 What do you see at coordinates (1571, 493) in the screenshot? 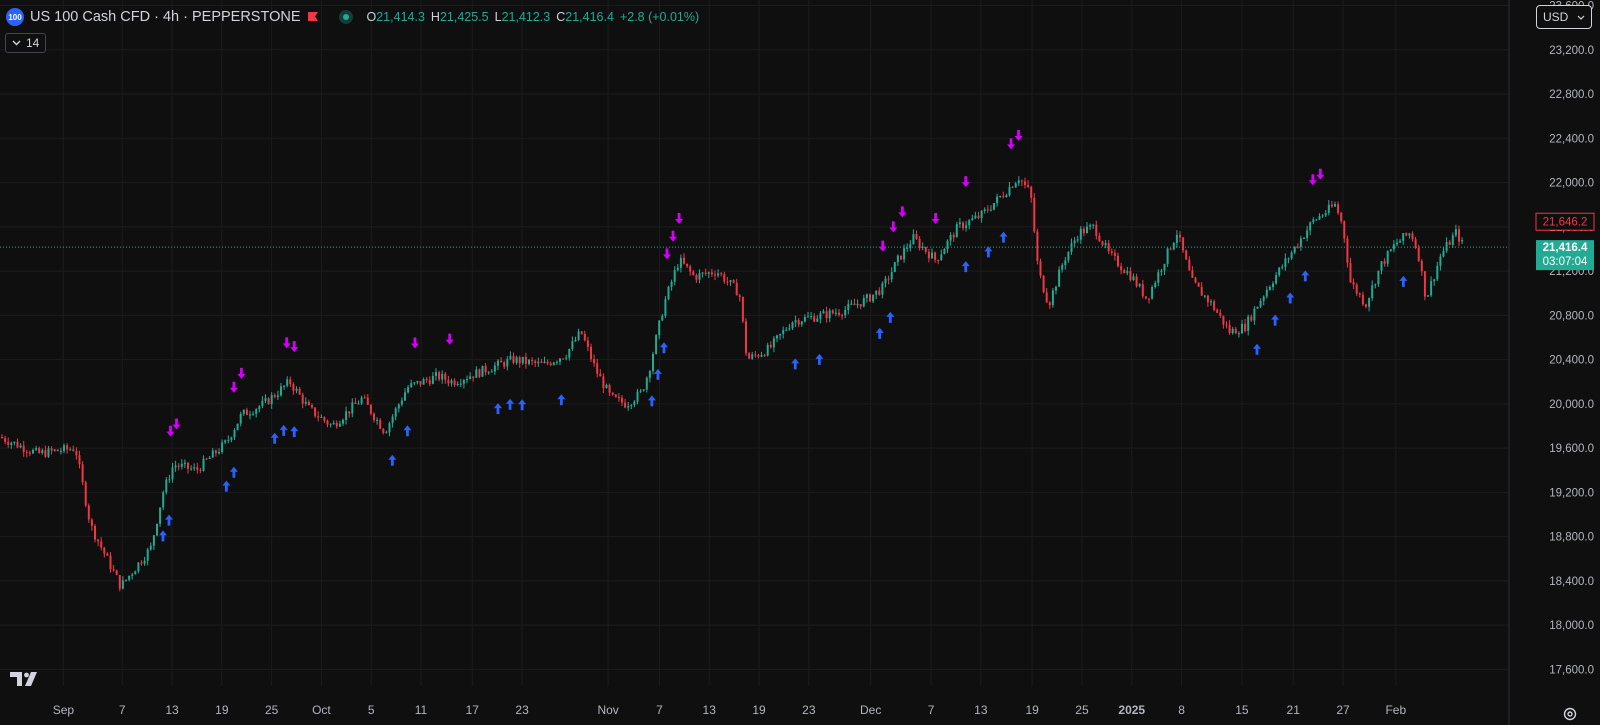
I see `price-tick-label: 19,200.0` at bounding box center [1571, 493].